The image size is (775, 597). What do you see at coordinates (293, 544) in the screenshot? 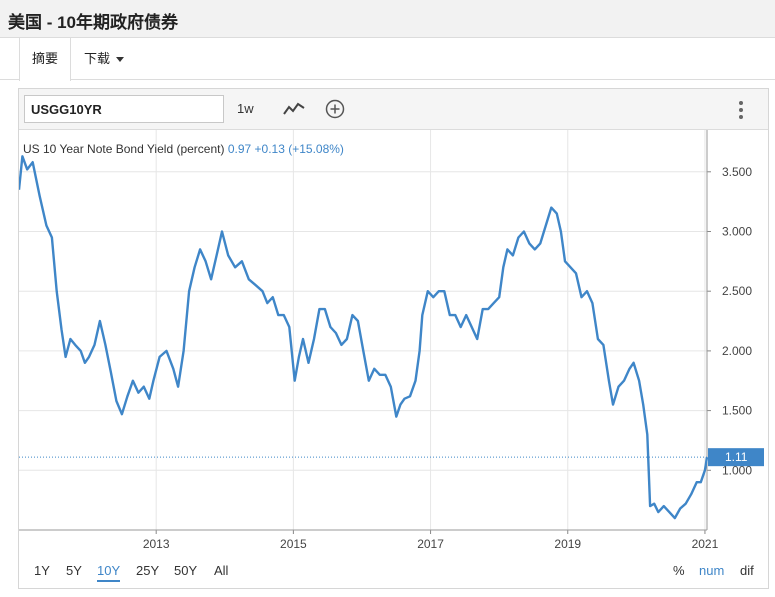
I see `x-tick-label: 2015` at bounding box center [293, 544].